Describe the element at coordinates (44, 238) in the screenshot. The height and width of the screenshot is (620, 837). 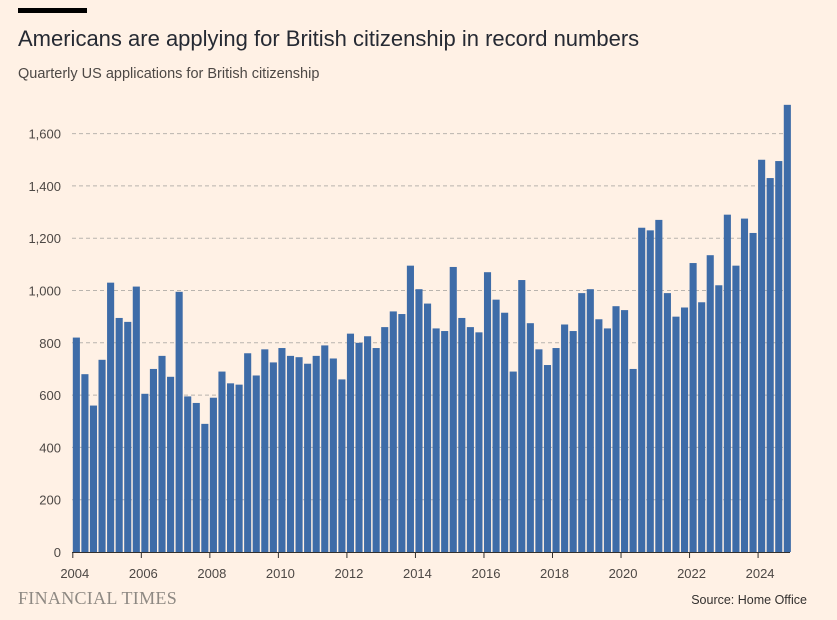
I see `y-tick-label: 1,200` at that location.